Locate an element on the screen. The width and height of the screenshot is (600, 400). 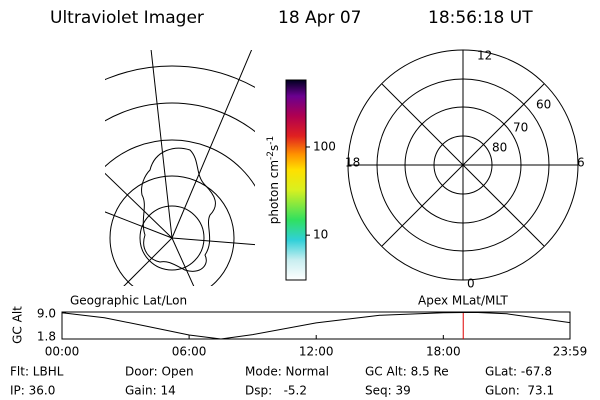
status-field: Dsp: -5.2 is located at coordinates (276, 391).